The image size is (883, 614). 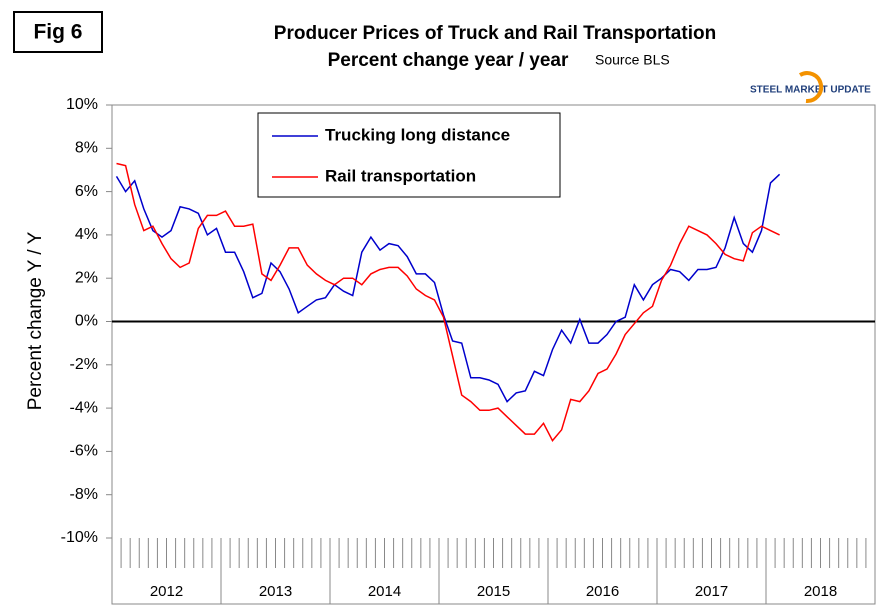 I want to click on figure-box, so click(x=58, y=32).